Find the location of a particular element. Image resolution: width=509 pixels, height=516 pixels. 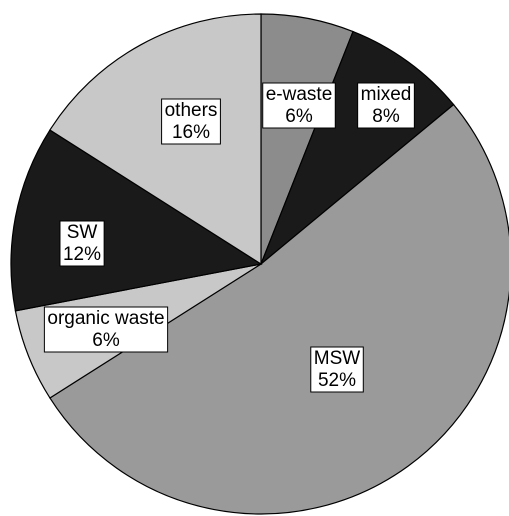

slice-label-name: others is located at coordinates (191, 110).